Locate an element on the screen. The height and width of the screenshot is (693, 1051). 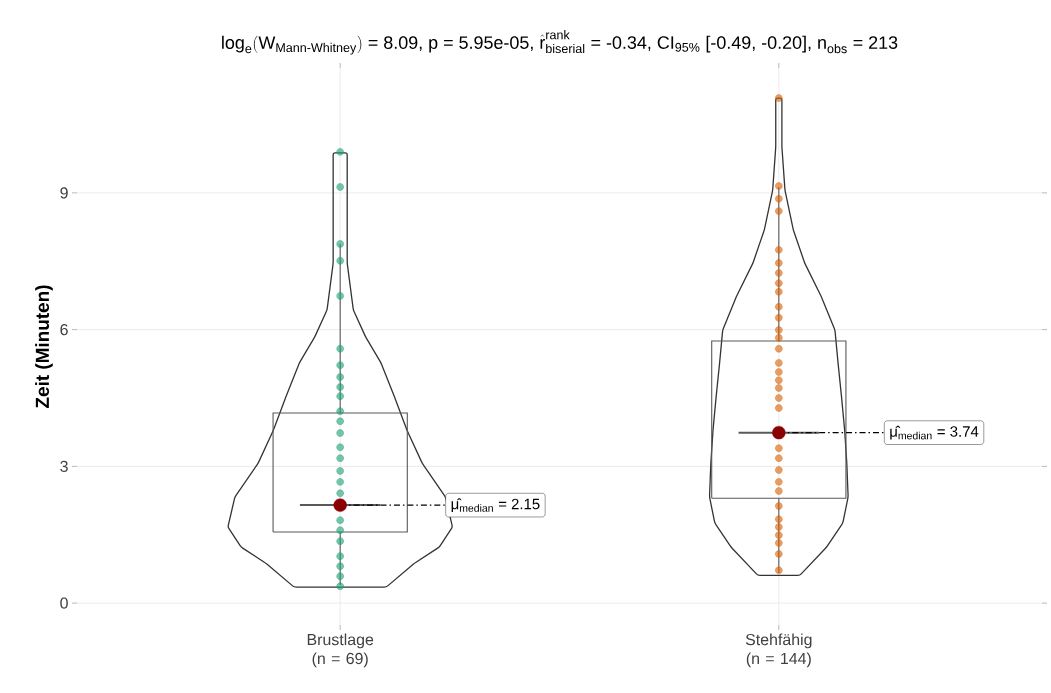
y-tick-label: 0 is located at coordinates (64, 603).